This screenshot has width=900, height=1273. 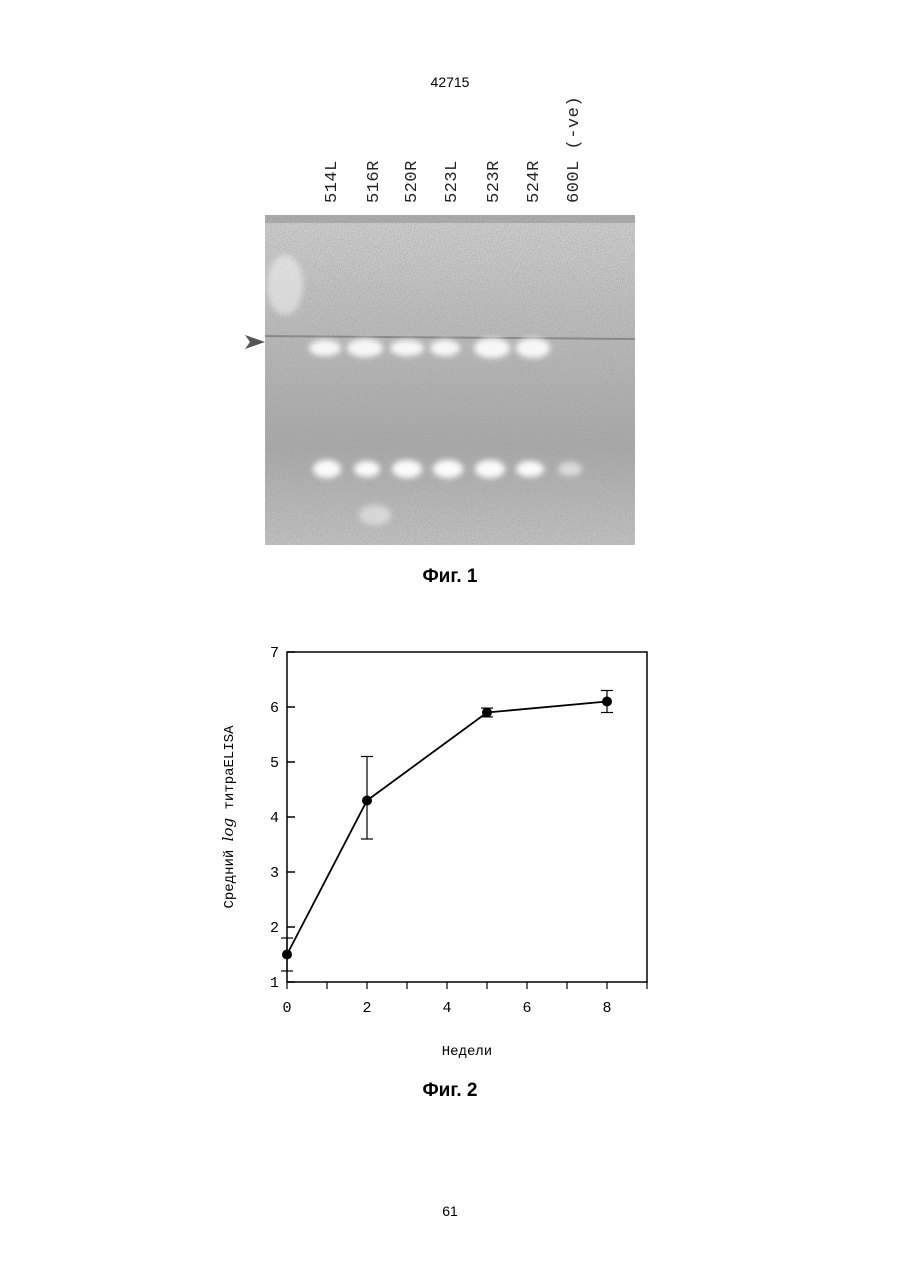 What do you see at coordinates (274, 763) in the screenshot?
I see `y-tick-label: 5` at bounding box center [274, 763].